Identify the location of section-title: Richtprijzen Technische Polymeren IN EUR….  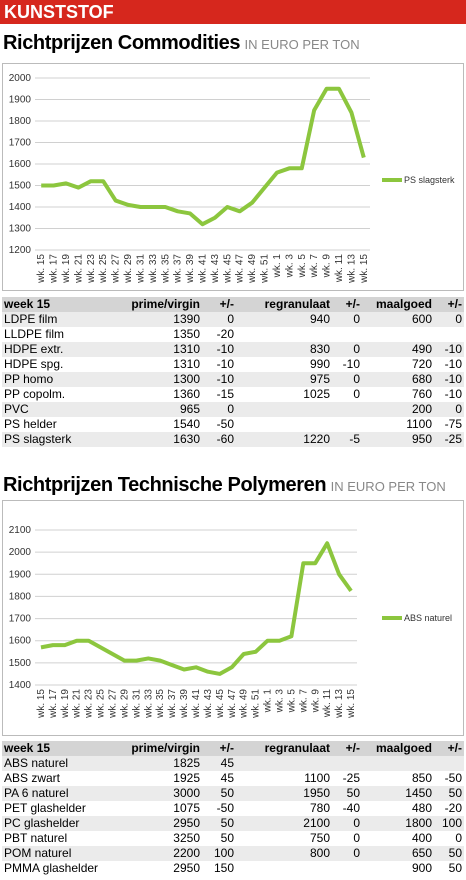
(224, 485).